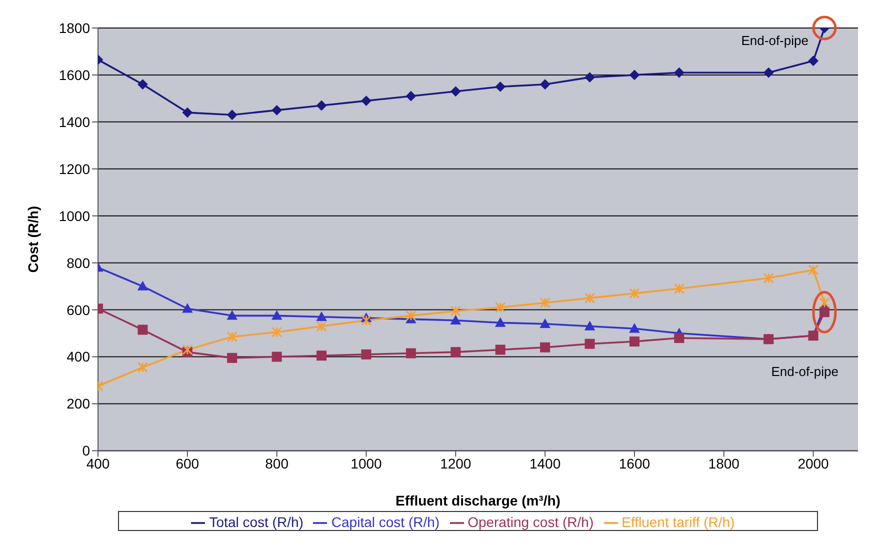 This screenshot has width=896, height=547. What do you see at coordinates (545, 464) in the screenshot?
I see `x-tick-label: 1400` at bounding box center [545, 464].